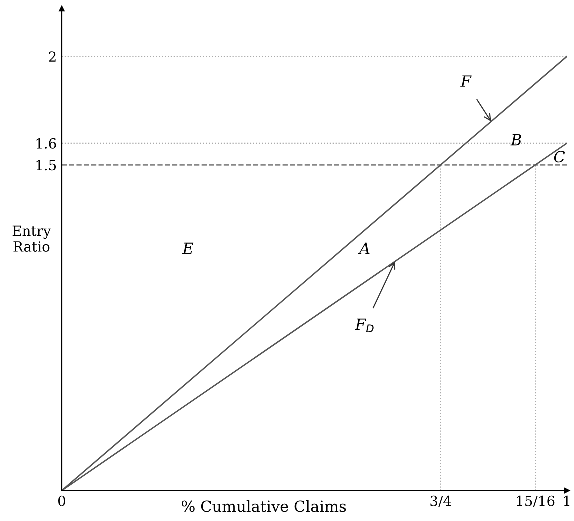 This screenshot has width=574, height=521. I want to click on series-label: F$_{D}$, so click(364, 325).